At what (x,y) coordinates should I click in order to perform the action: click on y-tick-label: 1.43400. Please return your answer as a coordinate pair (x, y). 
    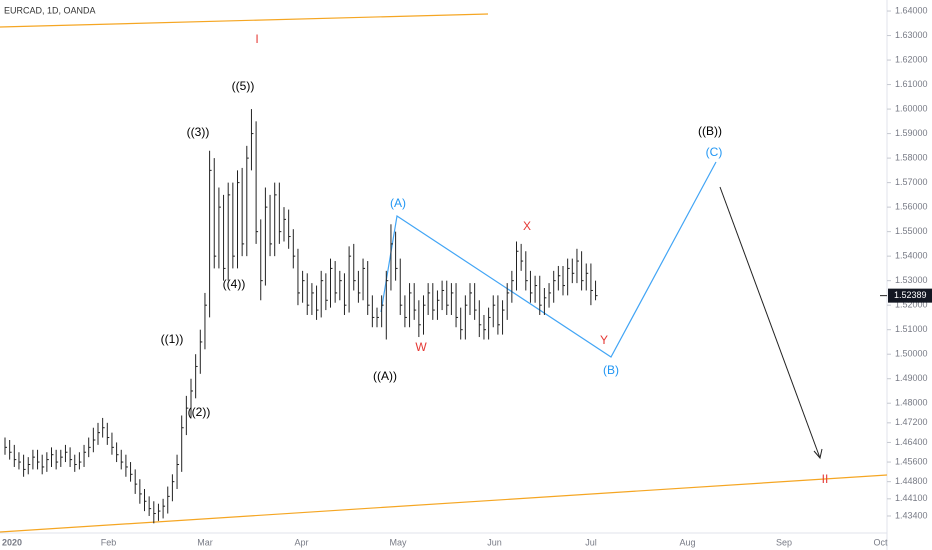
    Looking at the image, I should click on (911, 515).